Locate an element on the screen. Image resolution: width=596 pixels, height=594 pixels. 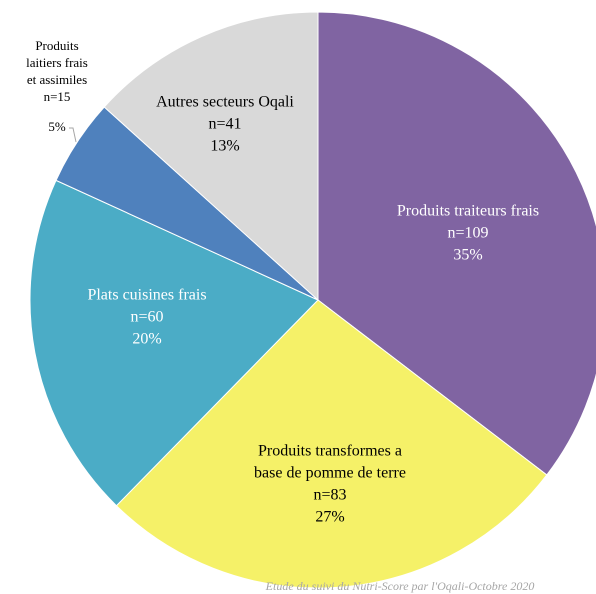
slice-label: Plats cuisines frais is located at coordinates (146, 295).